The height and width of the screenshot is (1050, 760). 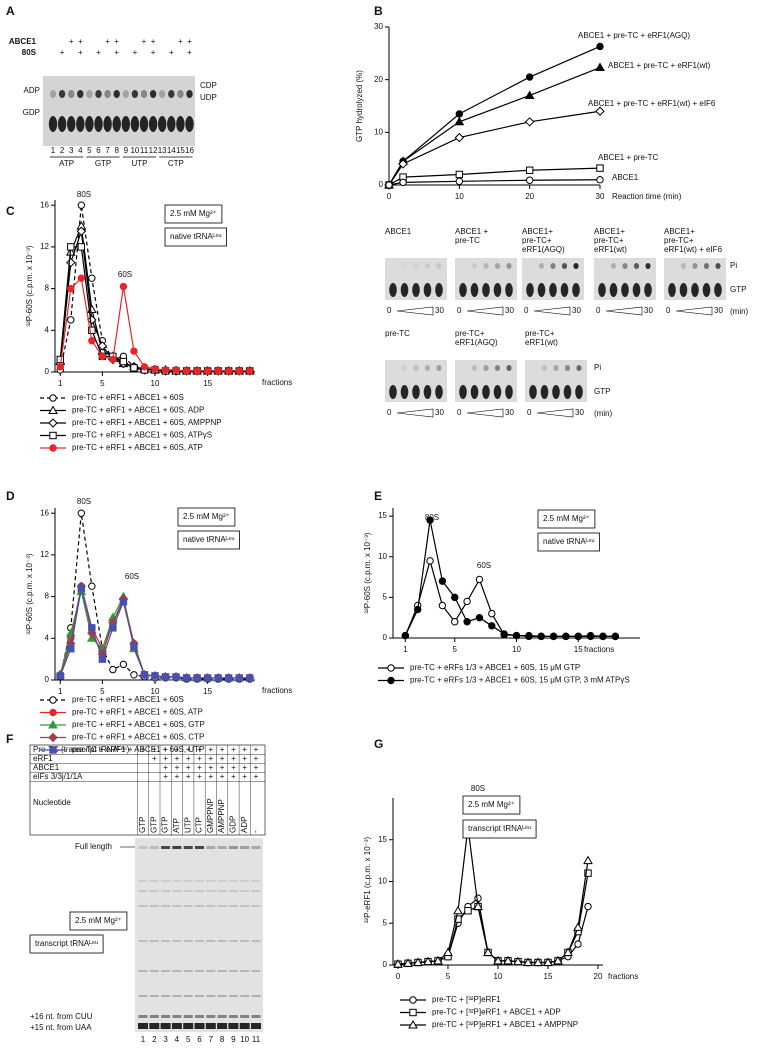 I want to click on time-label: 30, so click(x=509, y=310).